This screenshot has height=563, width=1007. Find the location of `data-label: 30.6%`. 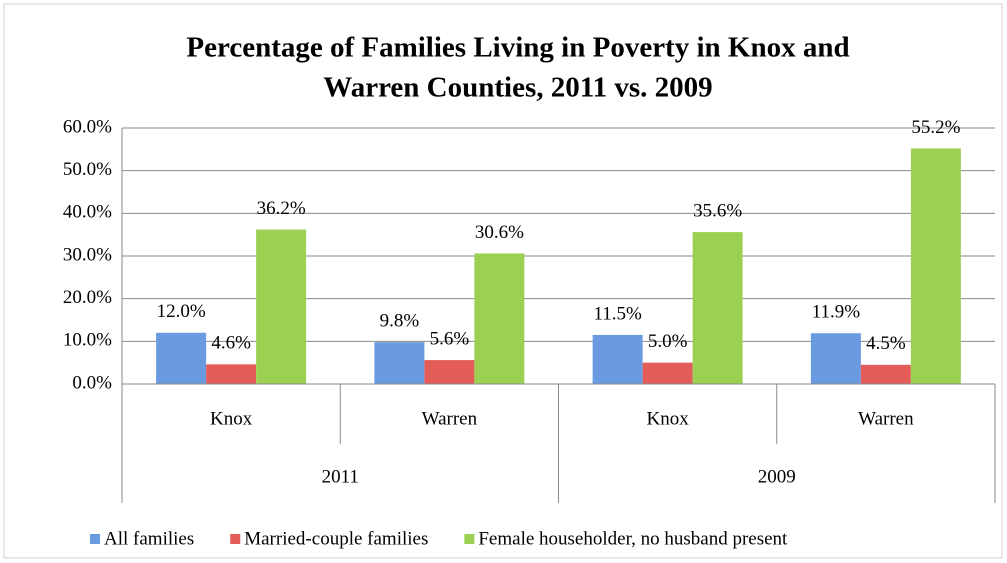

data-label: 30.6% is located at coordinates (499, 232).